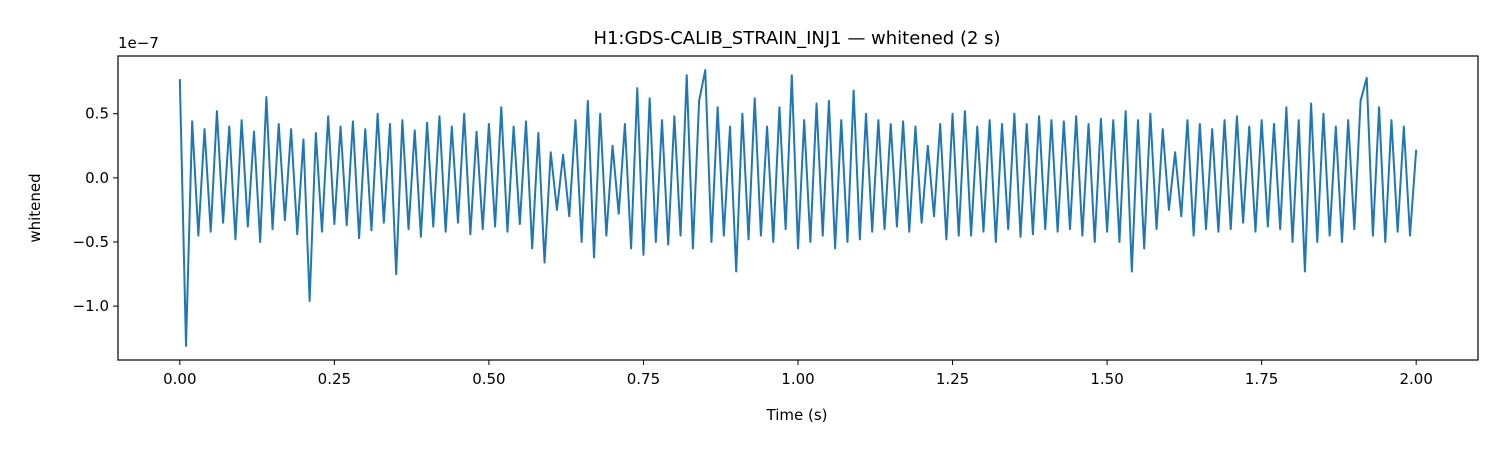 This screenshot has height=450, width=1500. What do you see at coordinates (334, 379) in the screenshot?
I see `x-tick-label: 0.25` at bounding box center [334, 379].